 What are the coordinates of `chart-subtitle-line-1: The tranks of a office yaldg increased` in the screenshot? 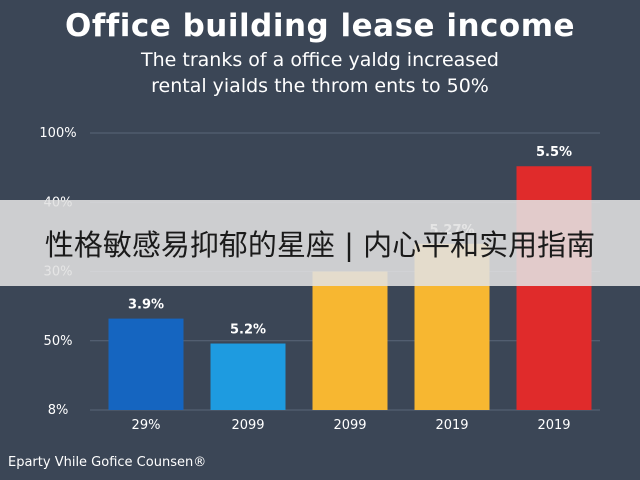 It's located at (320, 60).